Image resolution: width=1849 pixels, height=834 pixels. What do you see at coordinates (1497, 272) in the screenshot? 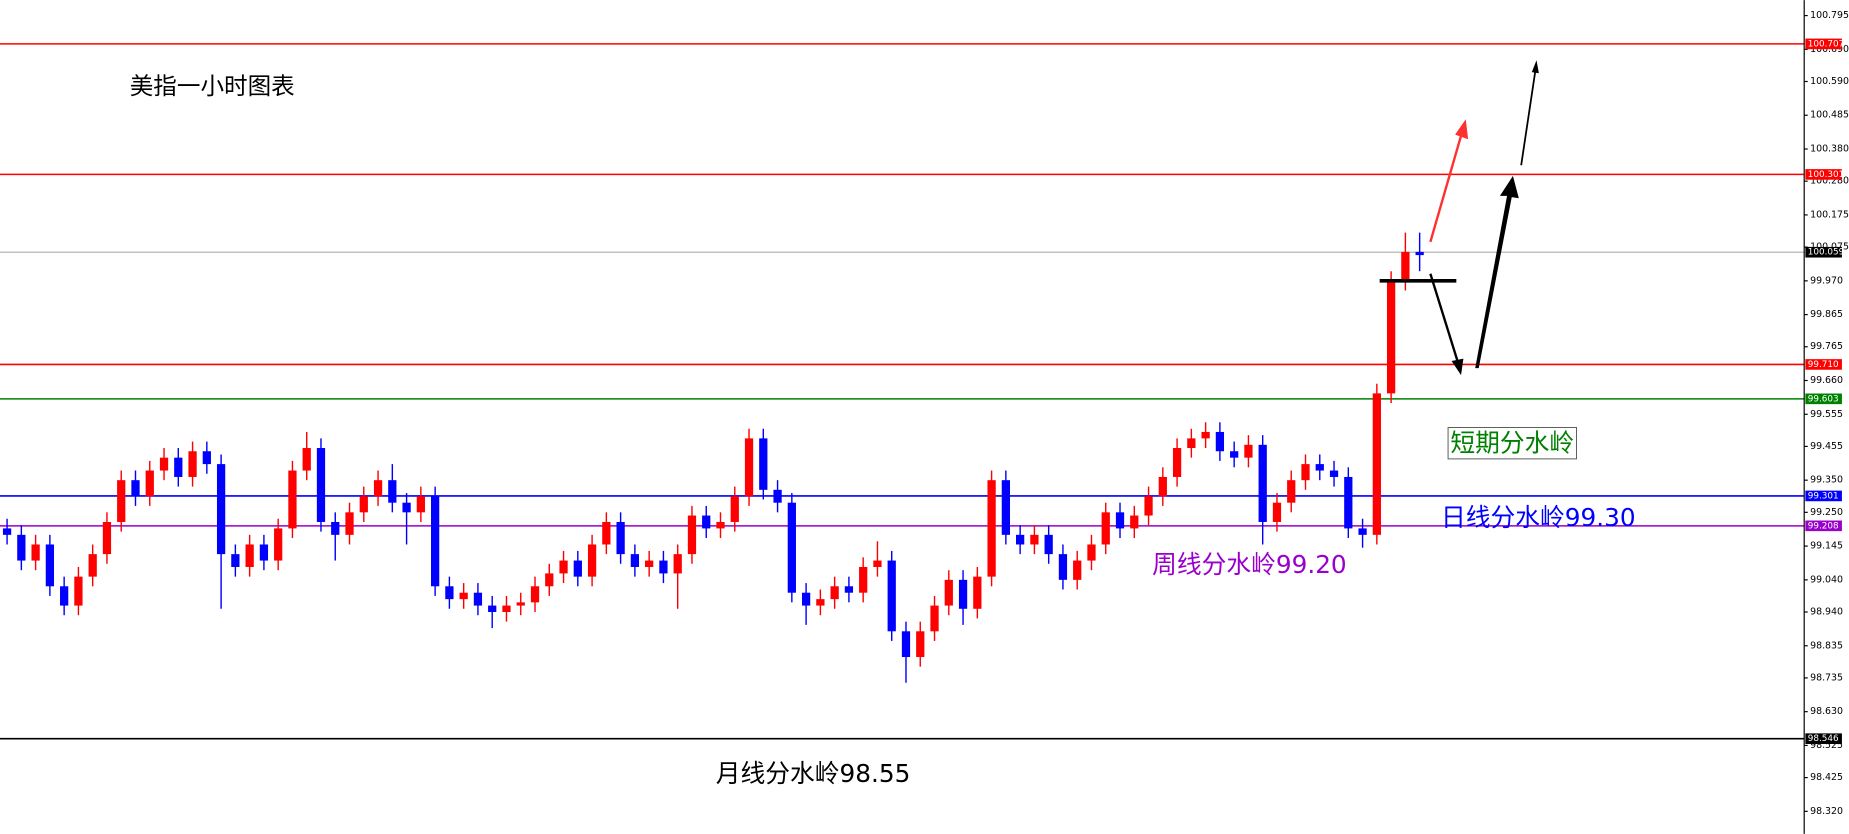
I see `rally-arrow` at bounding box center [1497, 272].